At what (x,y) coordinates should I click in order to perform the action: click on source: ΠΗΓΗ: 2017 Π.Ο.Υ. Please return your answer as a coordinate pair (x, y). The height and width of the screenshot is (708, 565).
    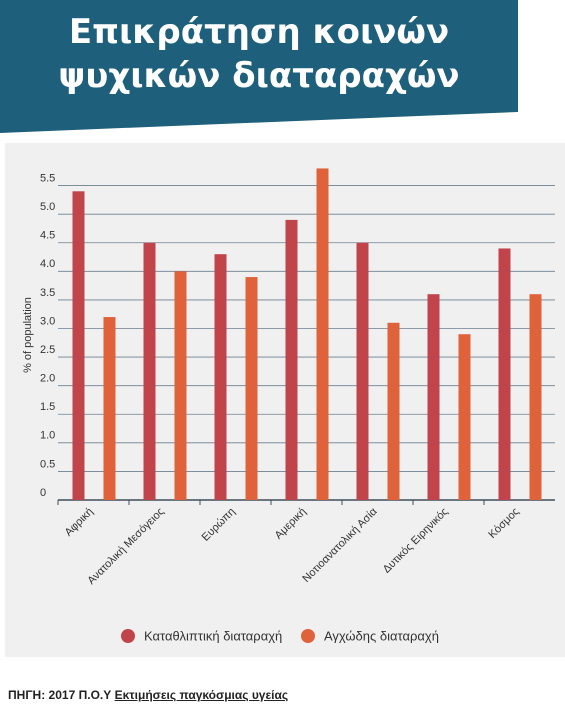
    Looking at the image, I should click on (60, 695).